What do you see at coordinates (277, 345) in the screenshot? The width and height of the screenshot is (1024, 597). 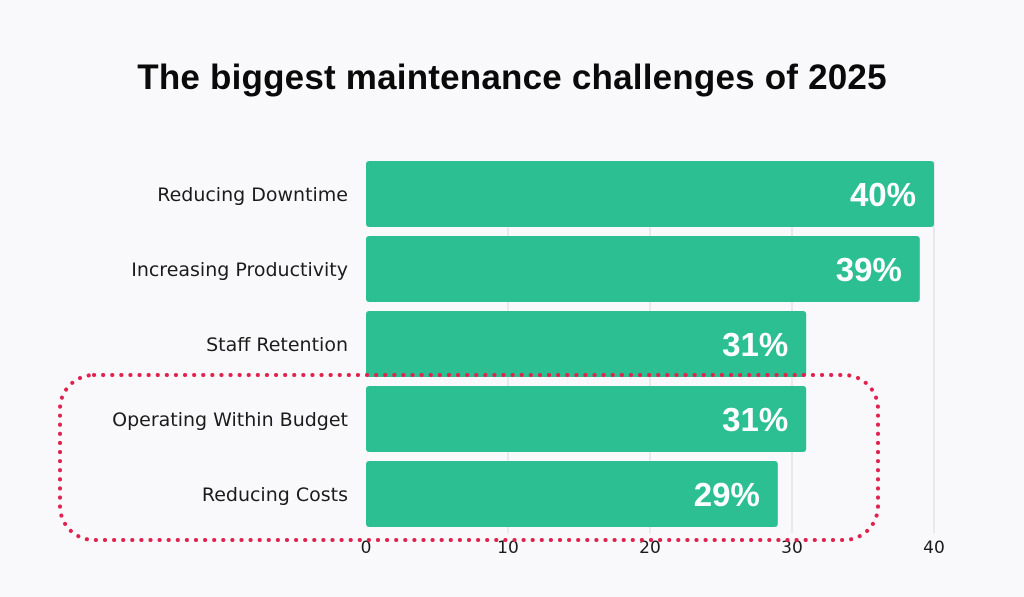 I see `category-label: Staff Retention` at bounding box center [277, 345].